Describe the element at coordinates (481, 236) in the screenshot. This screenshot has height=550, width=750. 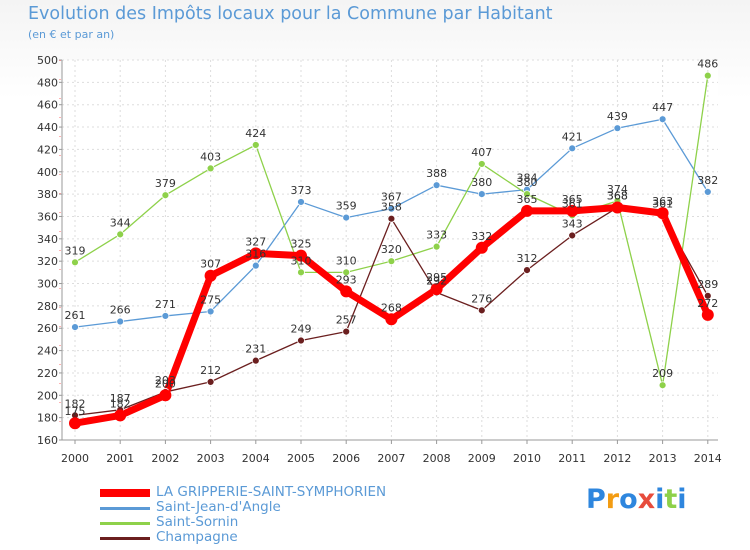
I see `data-label: 332` at that location.